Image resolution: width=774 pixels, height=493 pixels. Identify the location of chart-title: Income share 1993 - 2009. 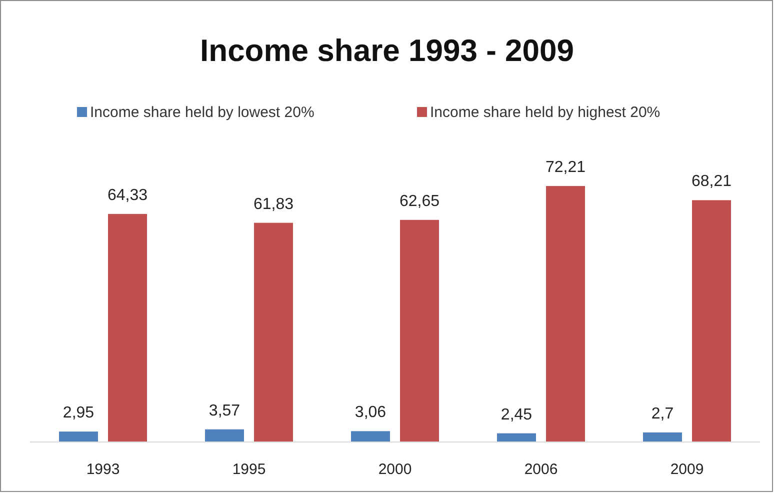
(387, 50).